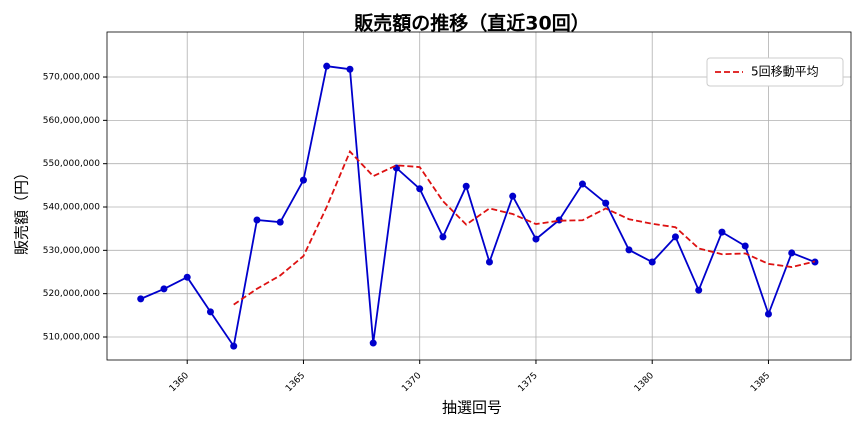  Describe the element at coordinates (472, 408) in the screenshot. I see `x-axis-label: 抽選回号` at that location.